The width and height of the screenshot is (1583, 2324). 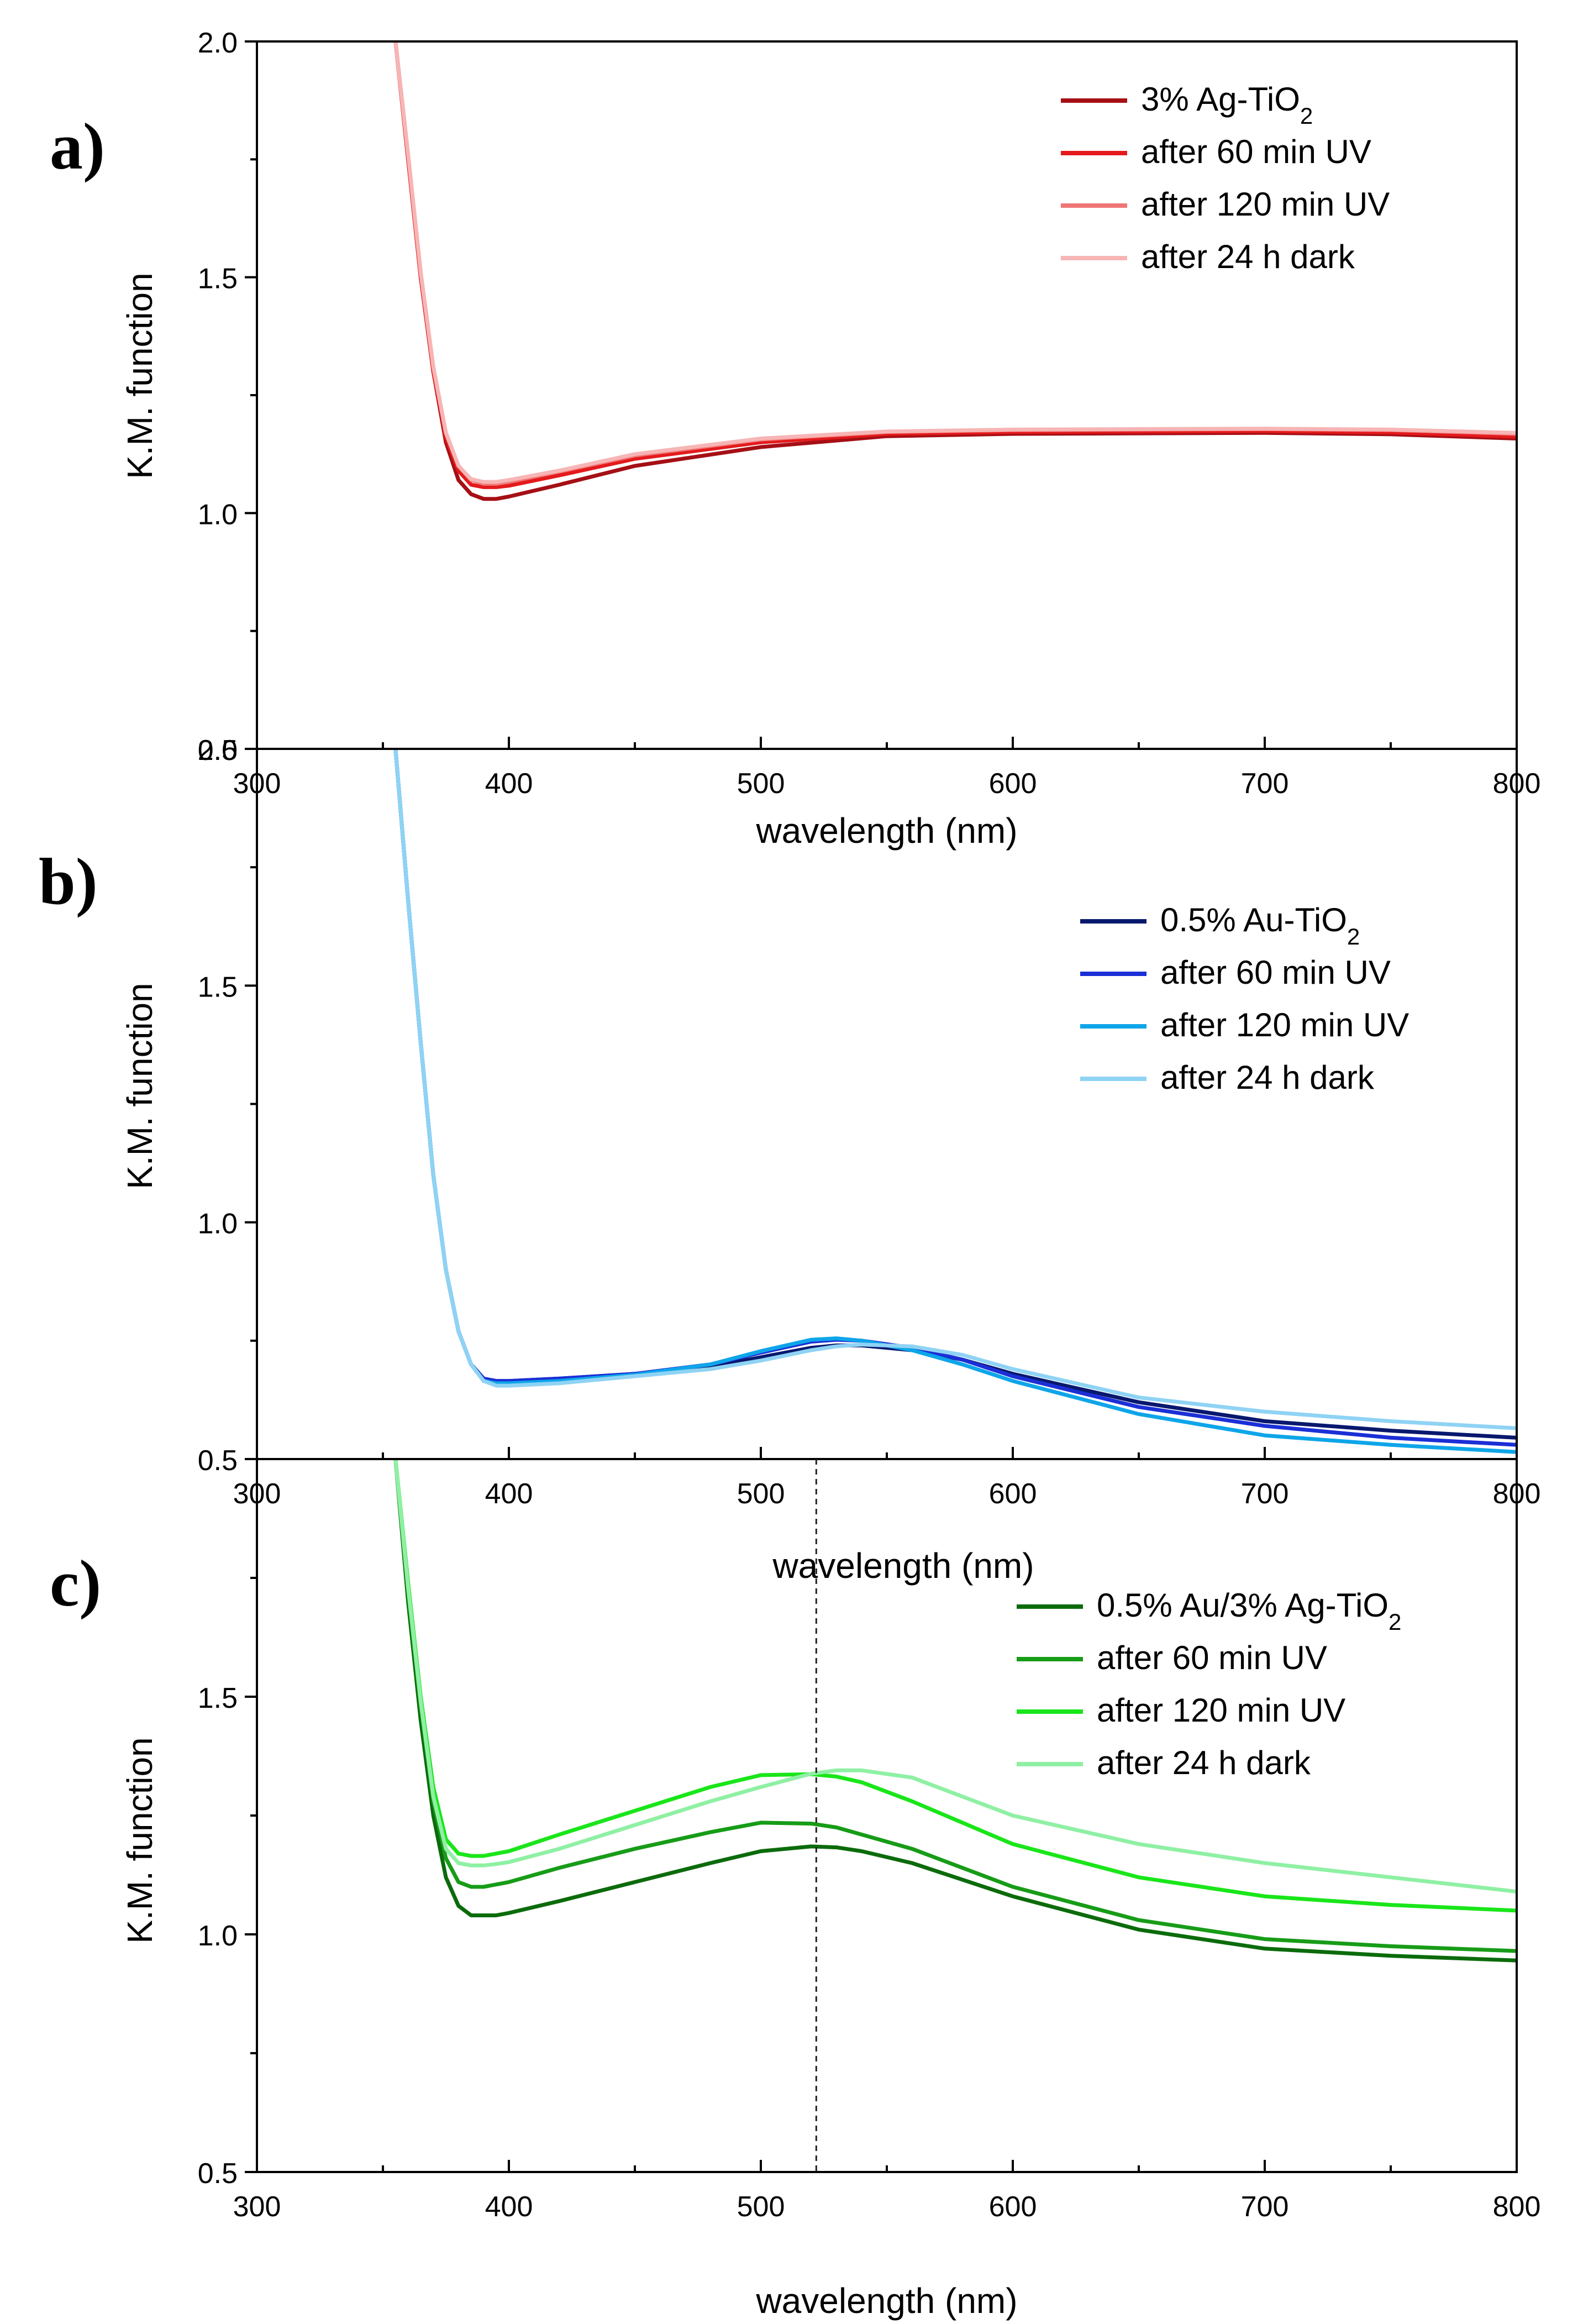 I want to click on panel-c-x-tick-labels: 300 400 500 600 700 800, so click(x=887, y=2207).